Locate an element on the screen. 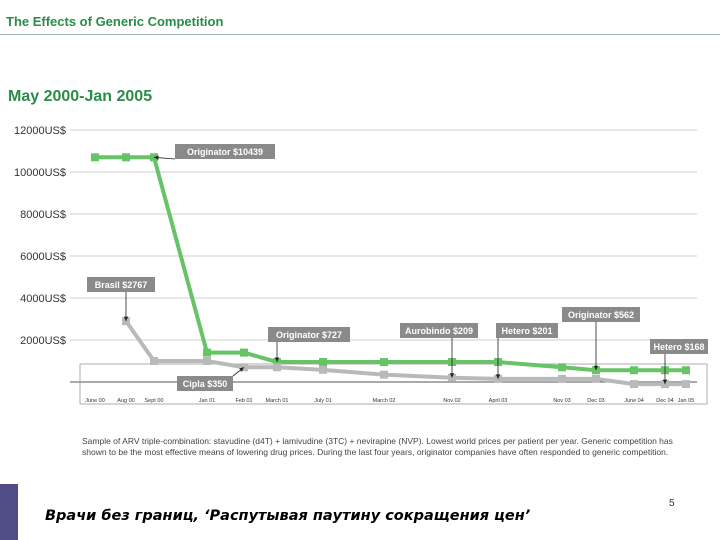 This screenshot has height=540, width=720. chart-title: May 2000-Jan 2005 is located at coordinates (80, 96).